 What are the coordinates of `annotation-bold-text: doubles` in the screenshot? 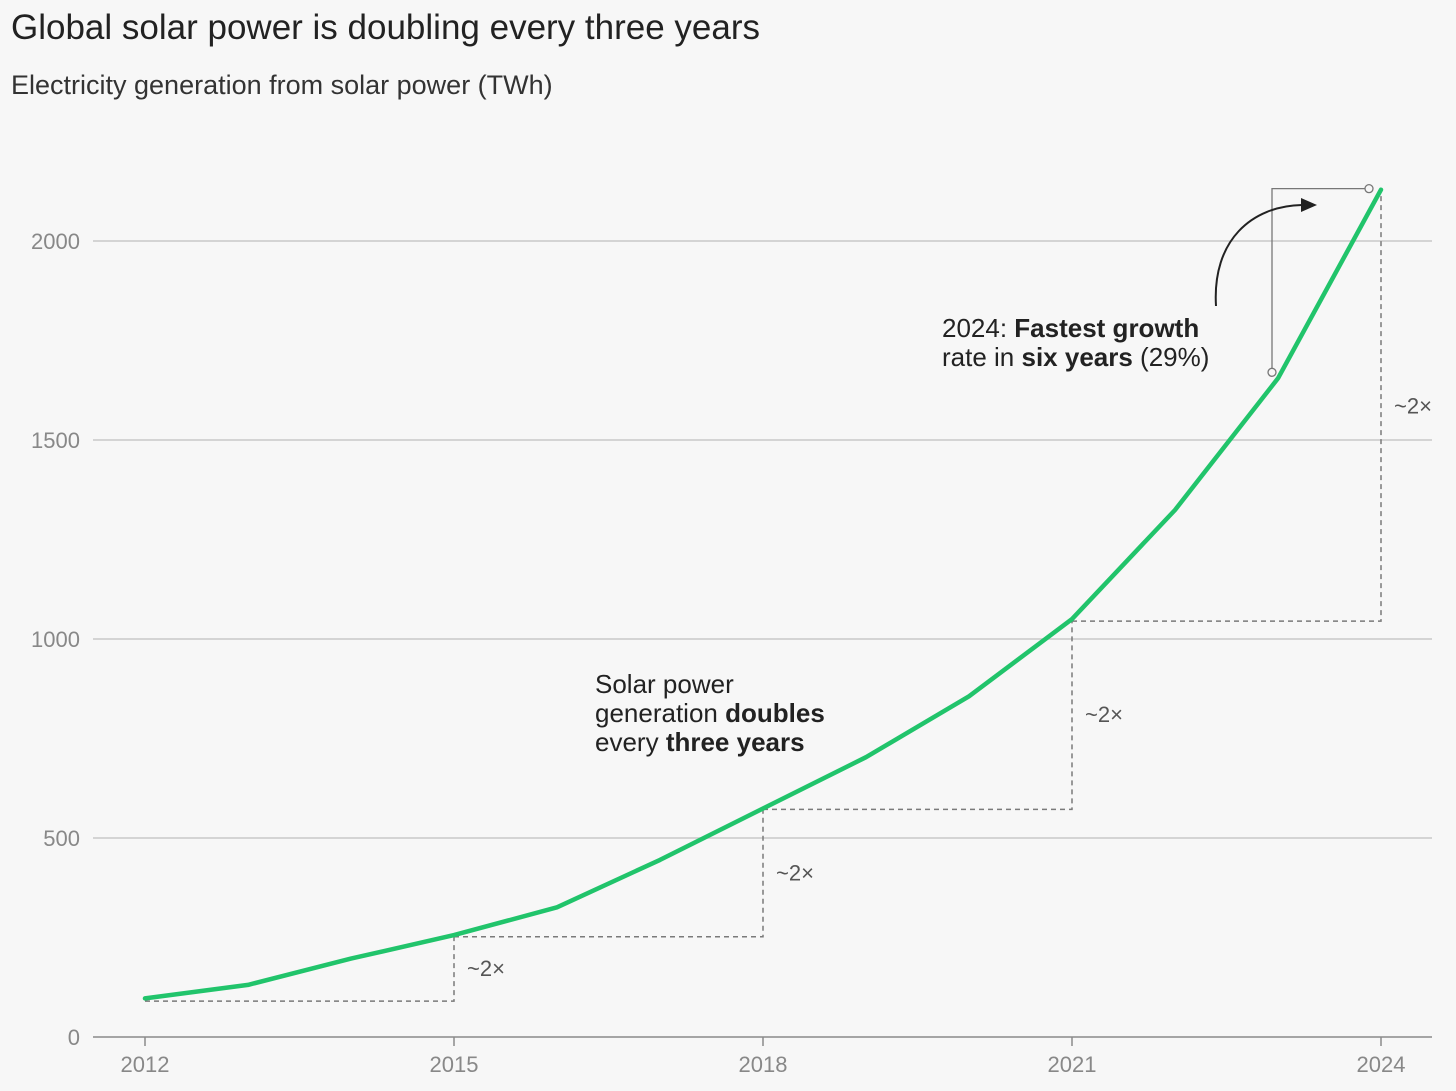 It's located at (775, 713).